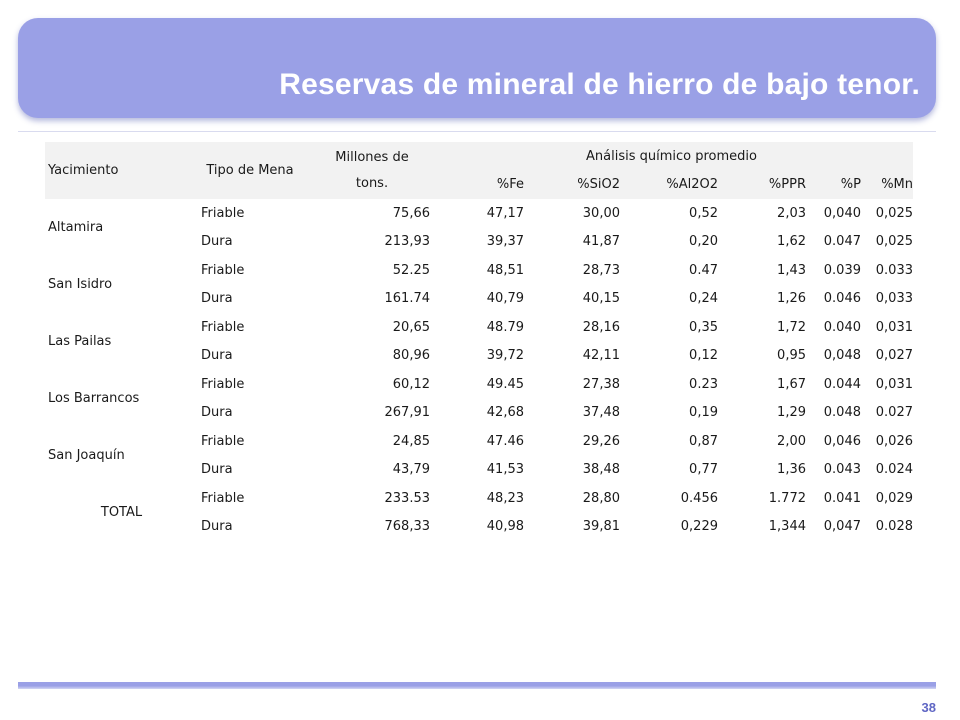 This screenshot has height=720, width=960. Describe the element at coordinates (791, 441) in the screenshot. I see `cell-ppr: 2,00` at that location.